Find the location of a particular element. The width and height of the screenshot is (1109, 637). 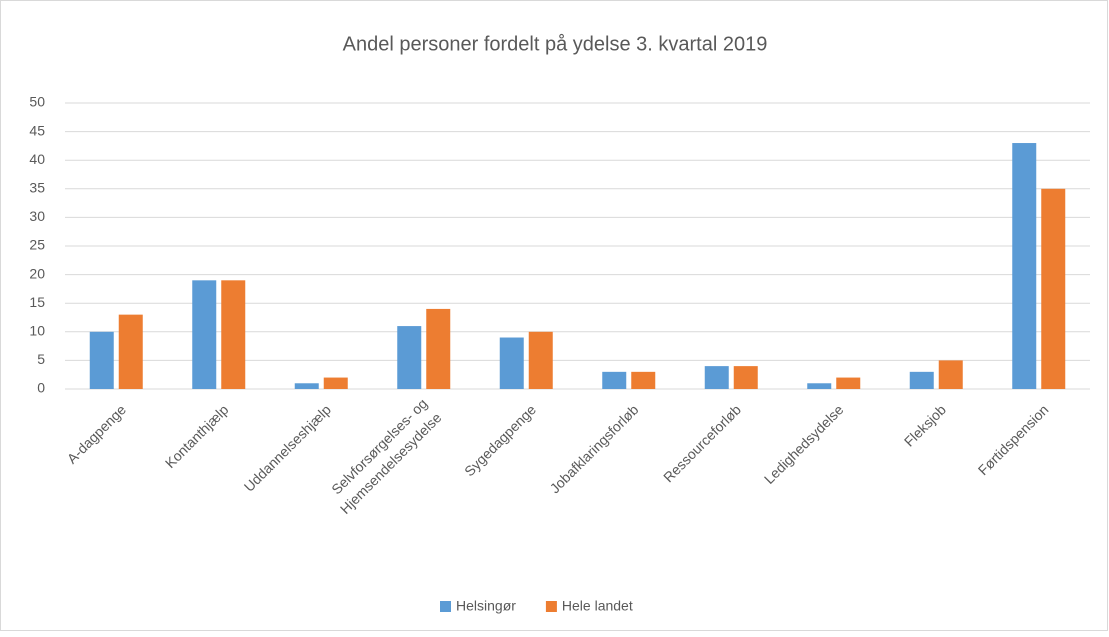

y-tick-label: 30 is located at coordinates (37, 216).